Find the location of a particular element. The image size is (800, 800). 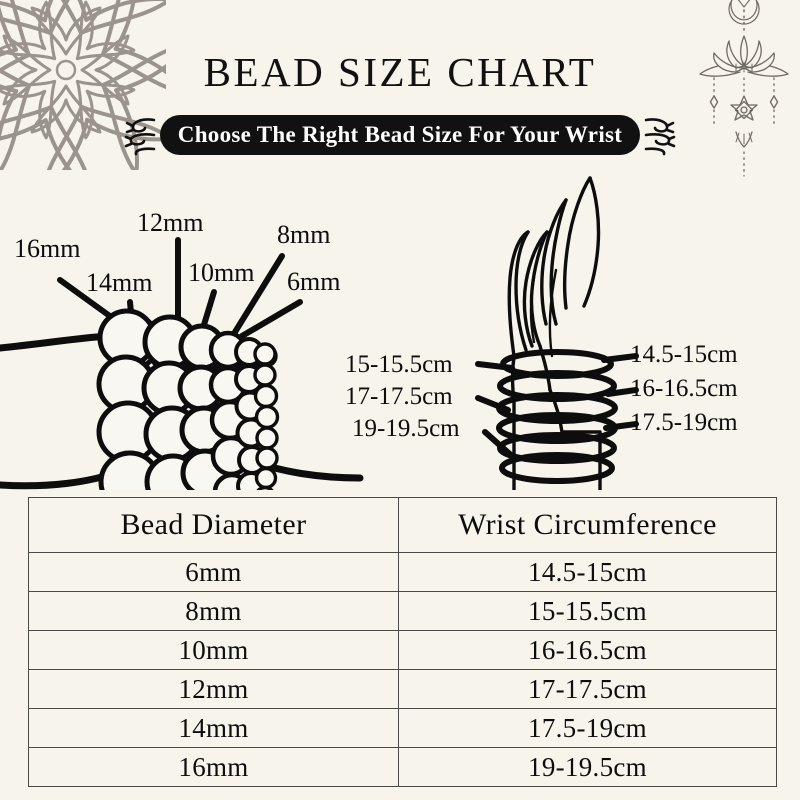

page-title: BEAD SIZE CHART is located at coordinates (400, 72).